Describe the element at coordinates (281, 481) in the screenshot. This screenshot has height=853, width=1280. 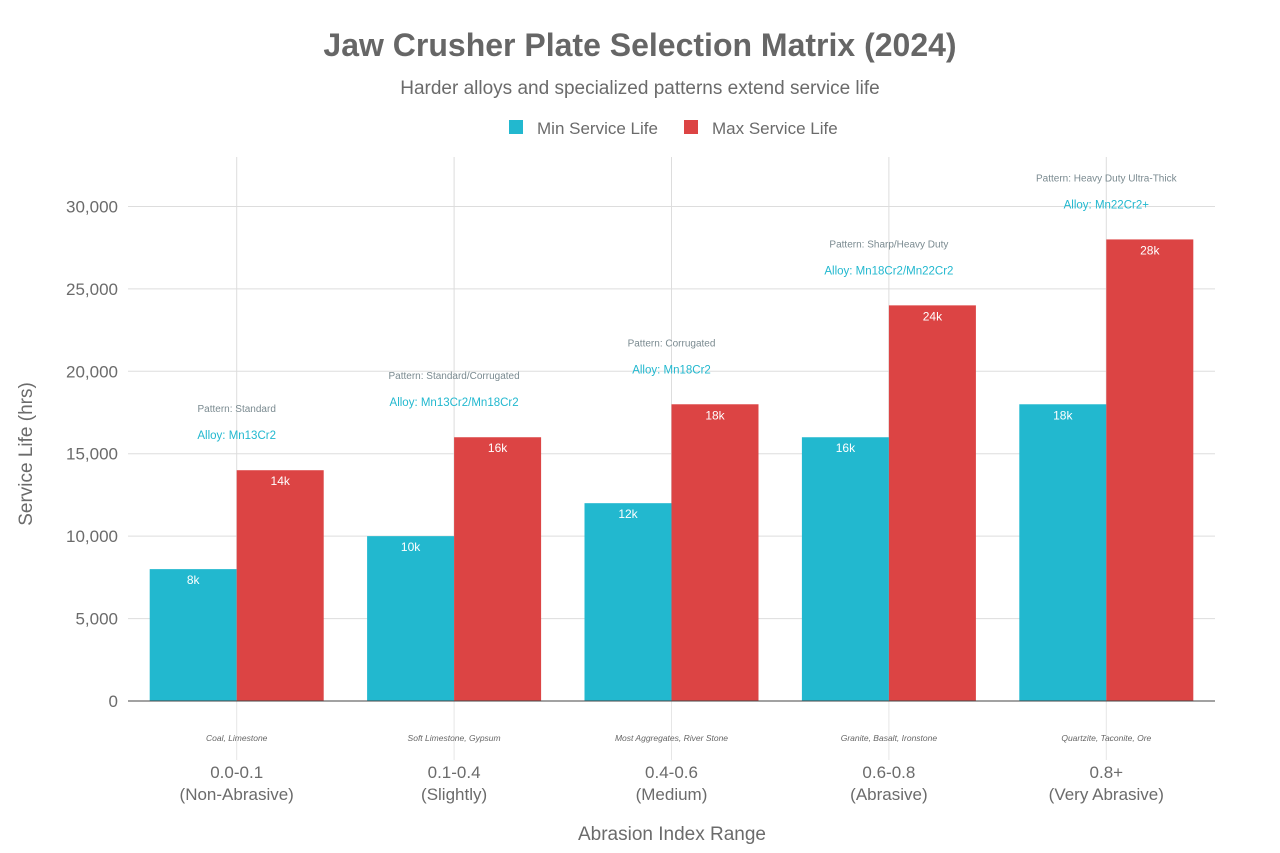
I see `bar-value-label: 14k` at that location.